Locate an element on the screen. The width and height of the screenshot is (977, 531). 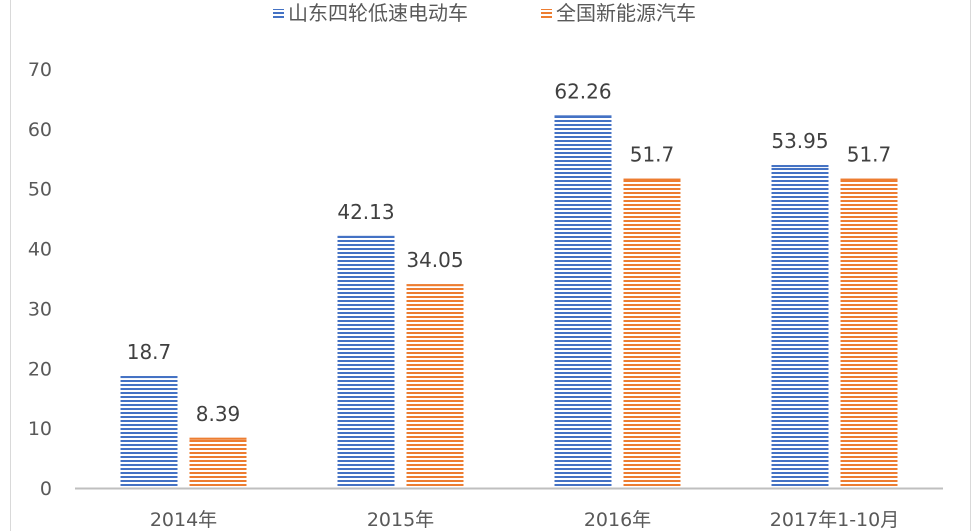
y-tick-label: 50 is located at coordinates (40, 190).